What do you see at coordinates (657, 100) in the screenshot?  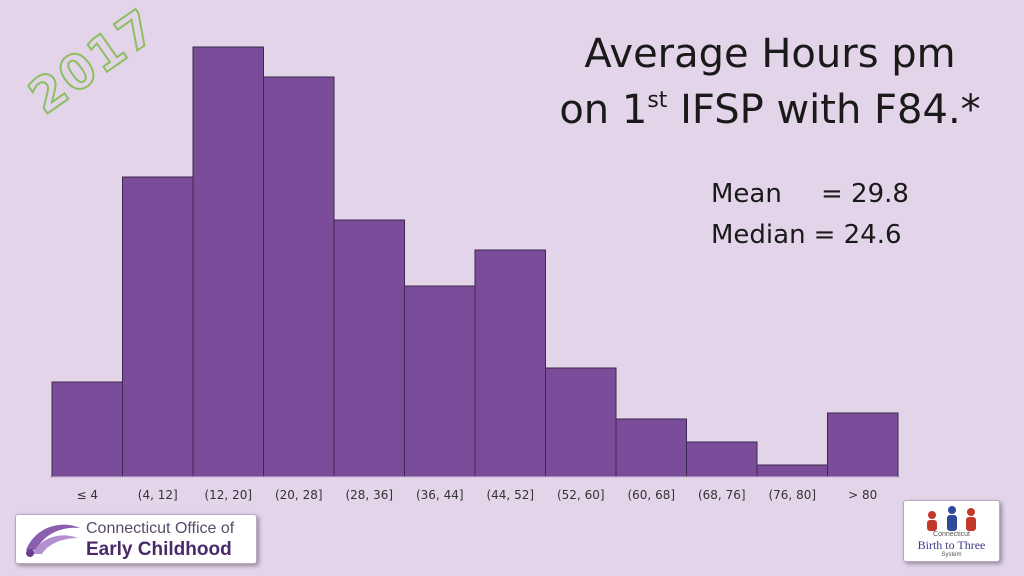 I see `title-superscript: st` at bounding box center [657, 100].